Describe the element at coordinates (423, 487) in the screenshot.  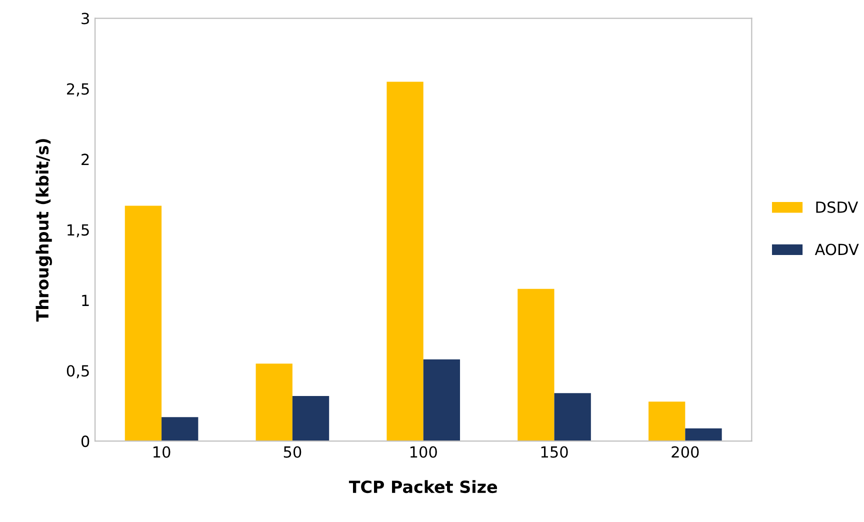
I see `x-axis-title: TCP Packet Size` at that location.